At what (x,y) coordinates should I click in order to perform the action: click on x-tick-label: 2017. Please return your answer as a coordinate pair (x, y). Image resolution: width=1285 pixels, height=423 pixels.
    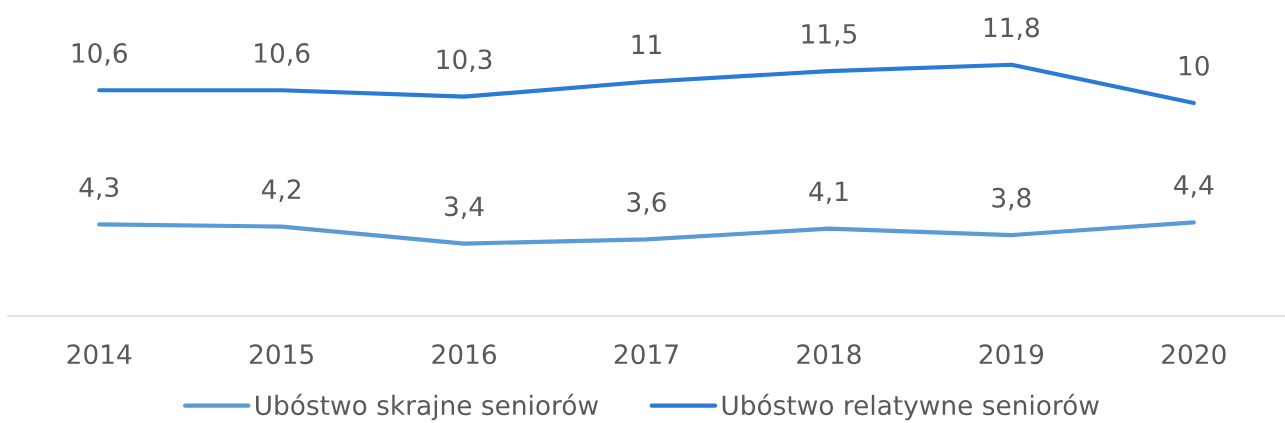
    Looking at the image, I should click on (646, 354).